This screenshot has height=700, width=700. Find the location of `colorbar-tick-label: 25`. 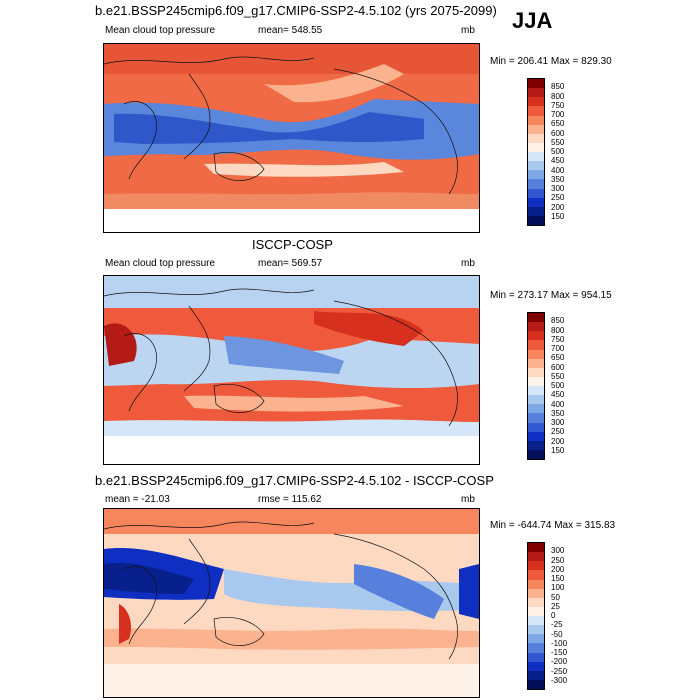

colorbar-tick-label: 25 is located at coordinates (555, 606).